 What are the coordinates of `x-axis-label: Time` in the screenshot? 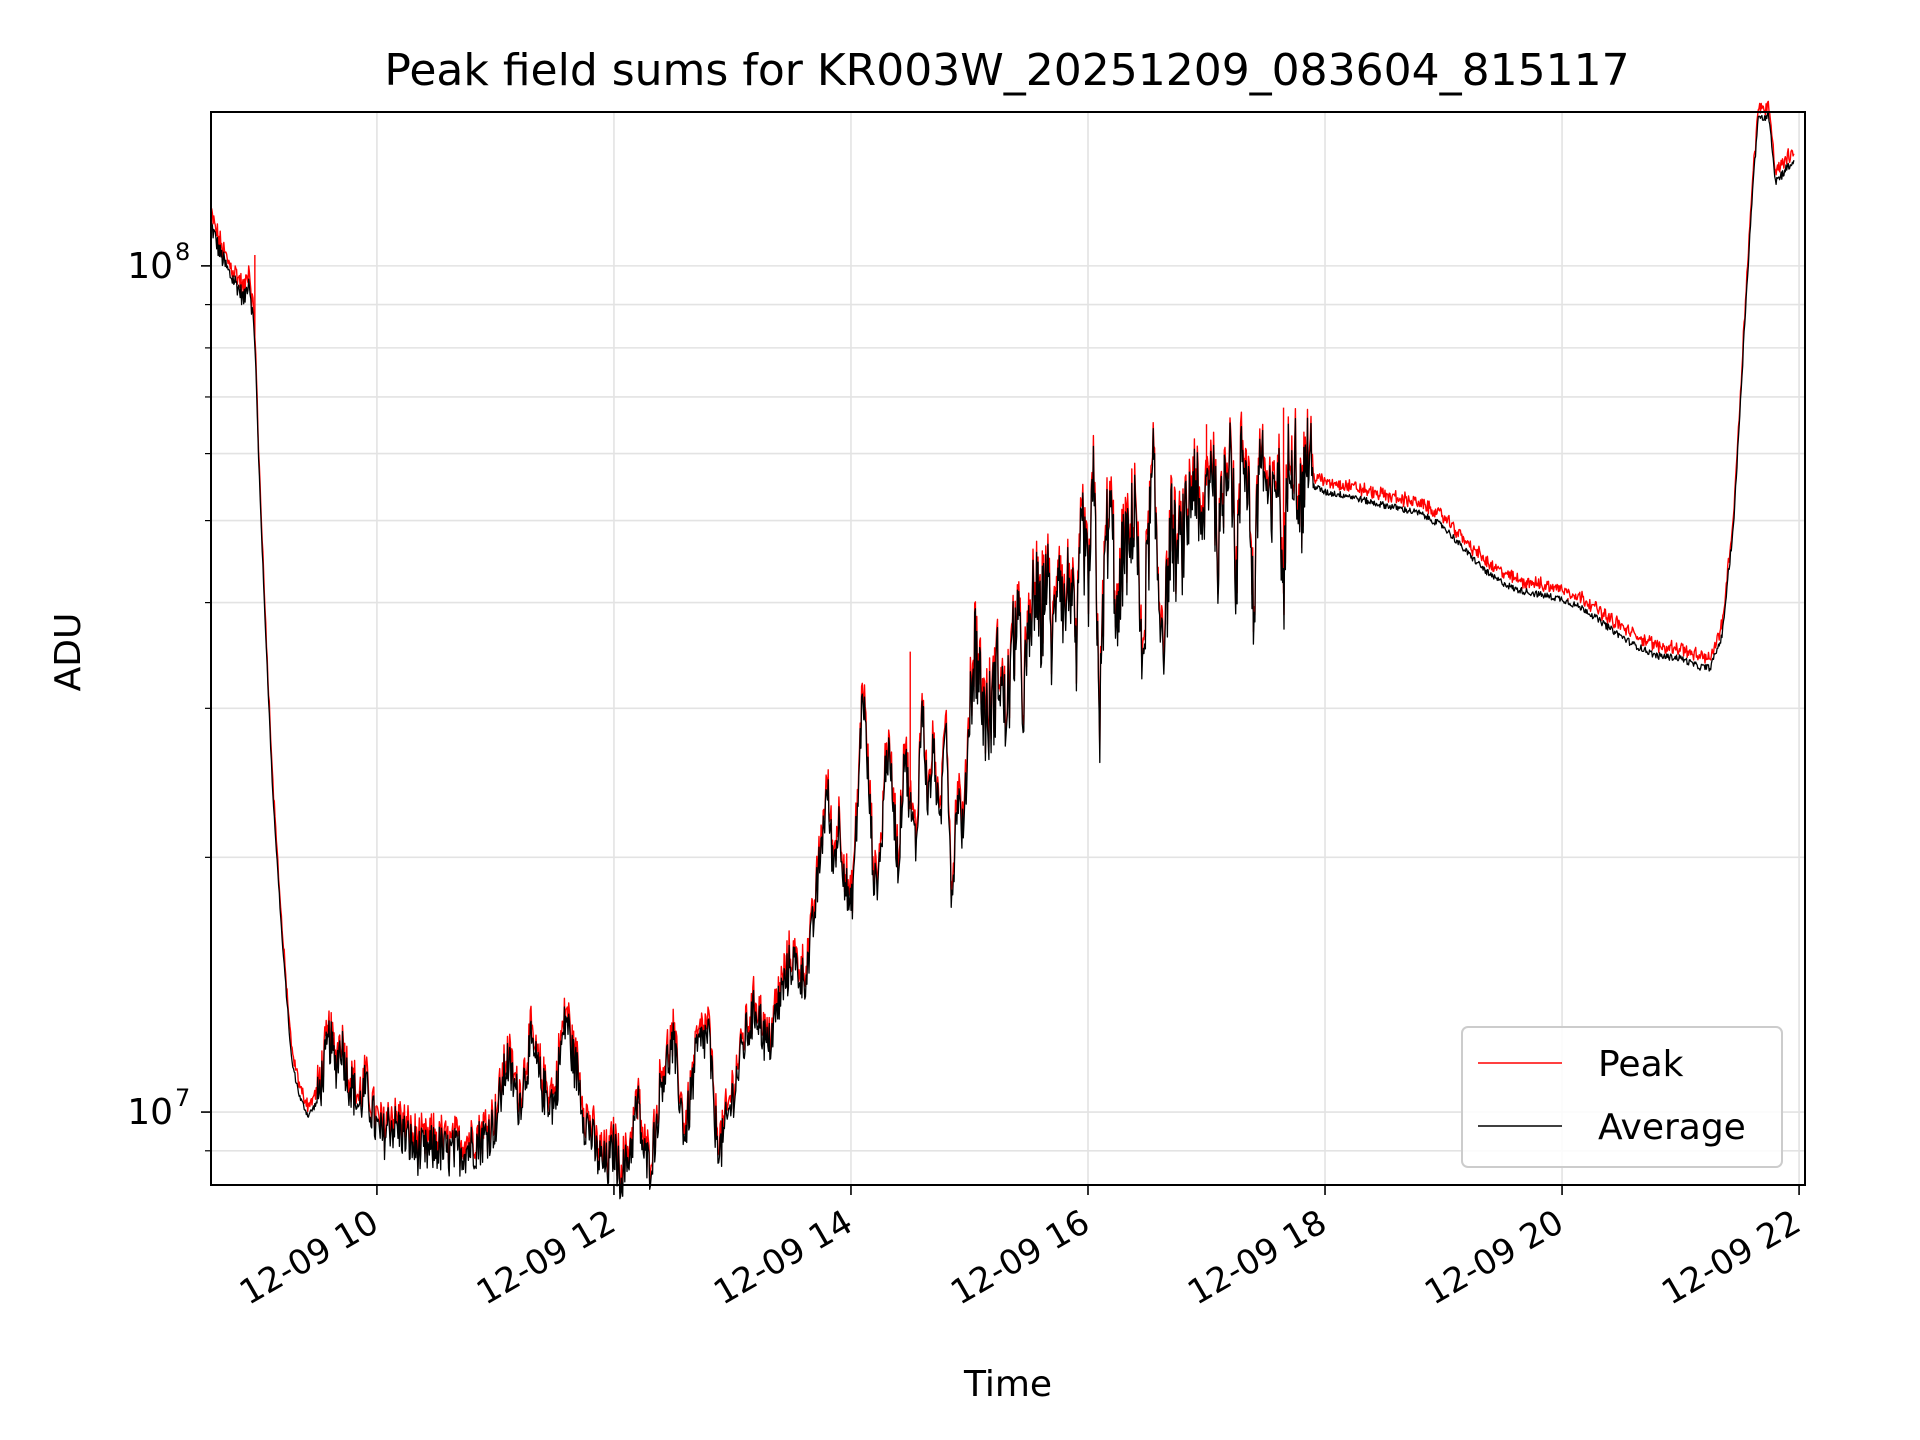 It's located at (1007, 1384).